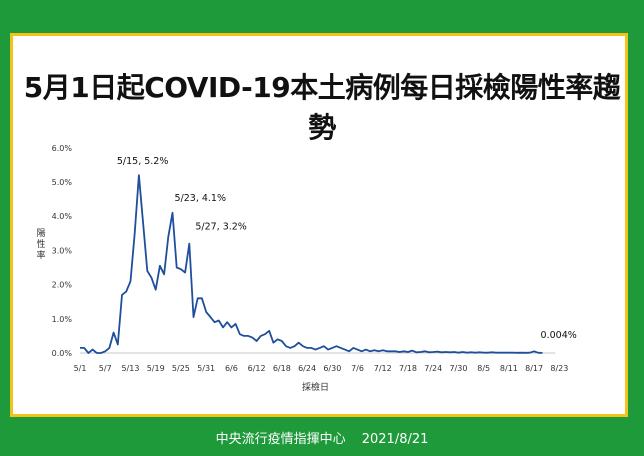  What do you see at coordinates (105, 368) in the screenshot?
I see `x-tick-label: 5/7` at bounding box center [105, 368].